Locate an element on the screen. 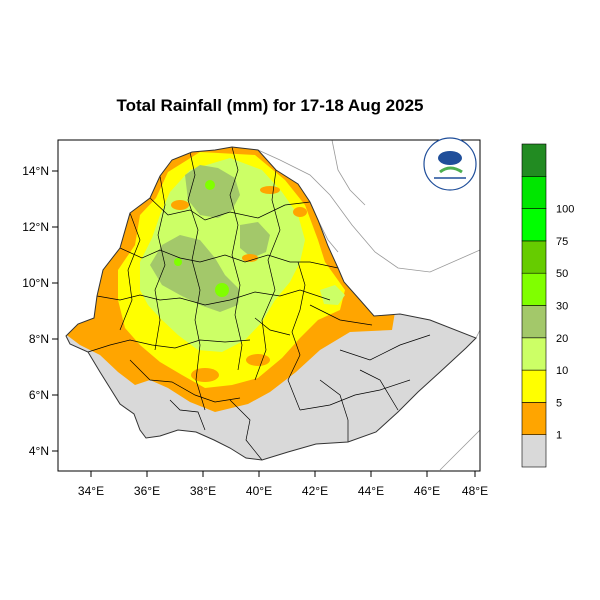  rain-speck-e is located at coordinates (205, 375).